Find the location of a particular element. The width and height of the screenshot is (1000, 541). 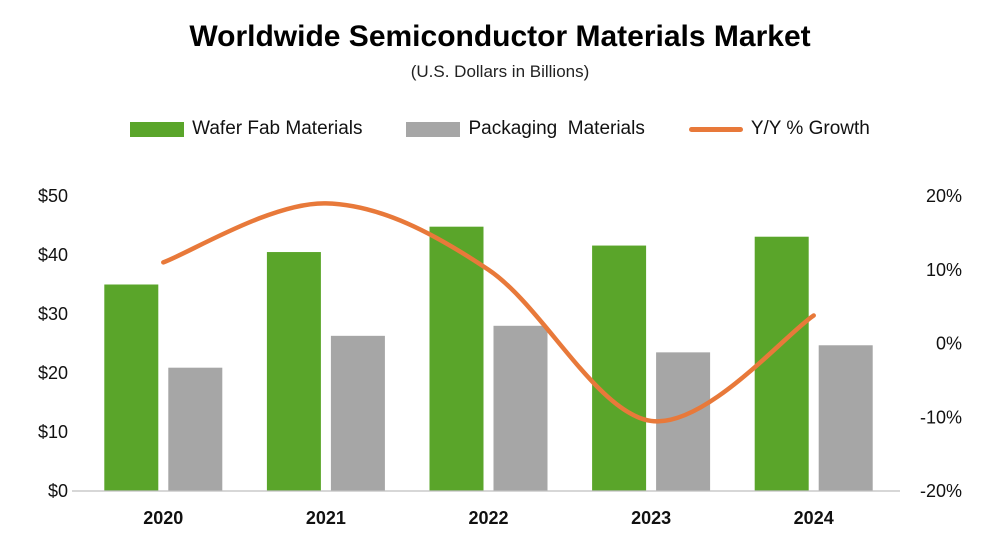

legend-item-wafer-fab: Wafer Fab Materials is located at coordinates (246, 129).